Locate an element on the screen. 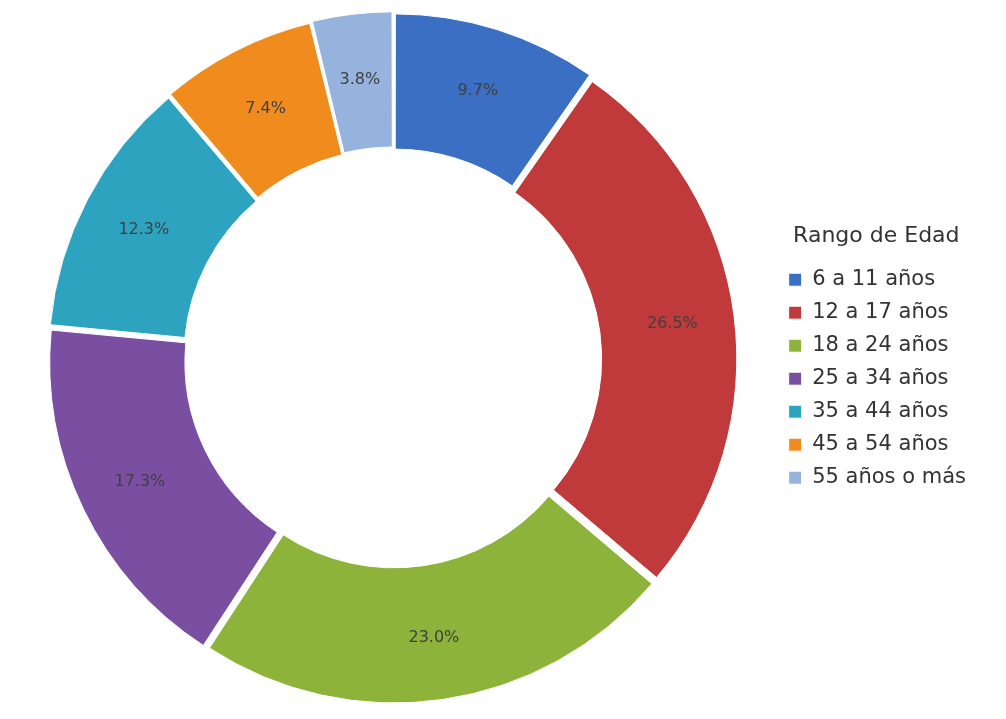 The width and height of the screenshot is (1006, 719). legend-title: Rango de Edad is located at coordinates (876, 234).